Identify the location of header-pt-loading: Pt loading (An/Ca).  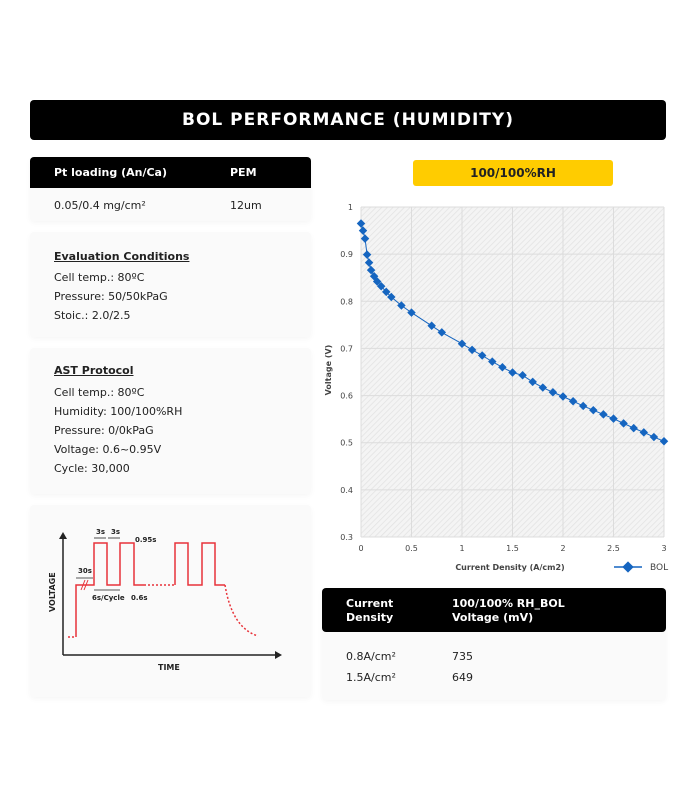
(110, 172).